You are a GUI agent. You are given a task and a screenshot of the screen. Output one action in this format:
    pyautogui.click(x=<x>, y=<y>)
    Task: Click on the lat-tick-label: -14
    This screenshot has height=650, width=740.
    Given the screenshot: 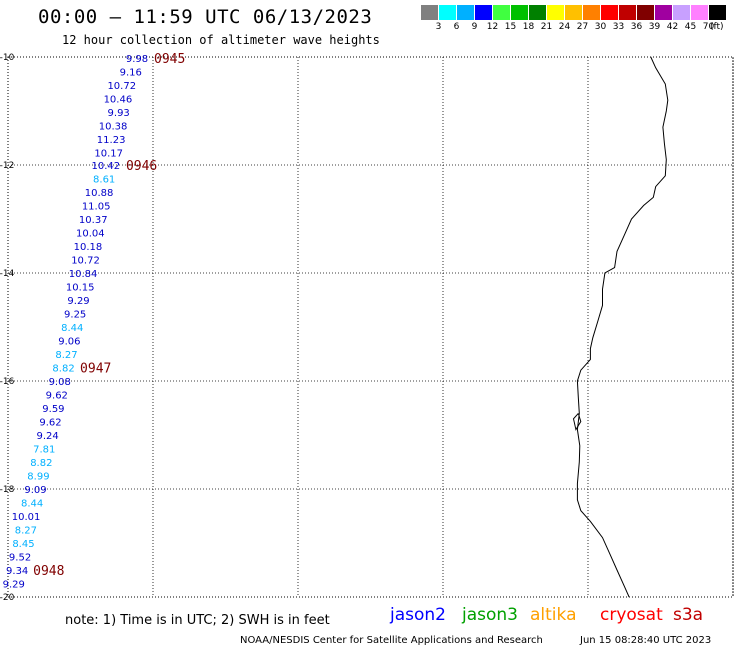 What is the action you would take?
    pyautogui.click(x=7, y=274)
    